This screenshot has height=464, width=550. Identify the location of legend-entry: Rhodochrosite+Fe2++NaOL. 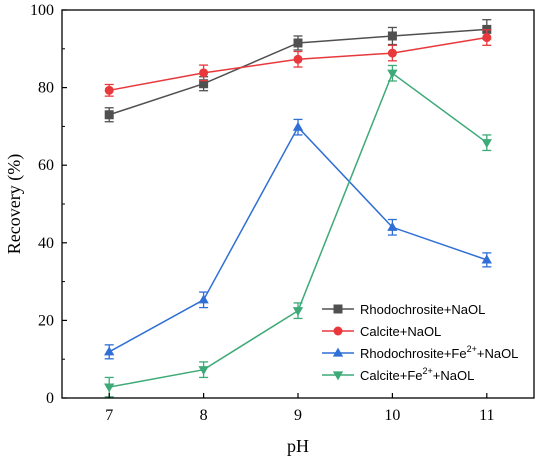
(420, 352).